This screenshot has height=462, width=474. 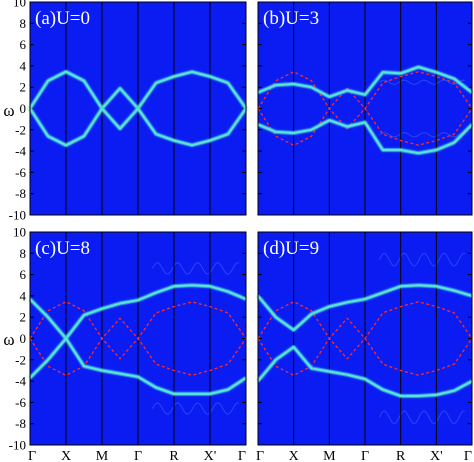 What do you see at coordinates (291, 248) in the screenshot?
I see `panel-label: (d)U=9` at bounding box center [291, 248].